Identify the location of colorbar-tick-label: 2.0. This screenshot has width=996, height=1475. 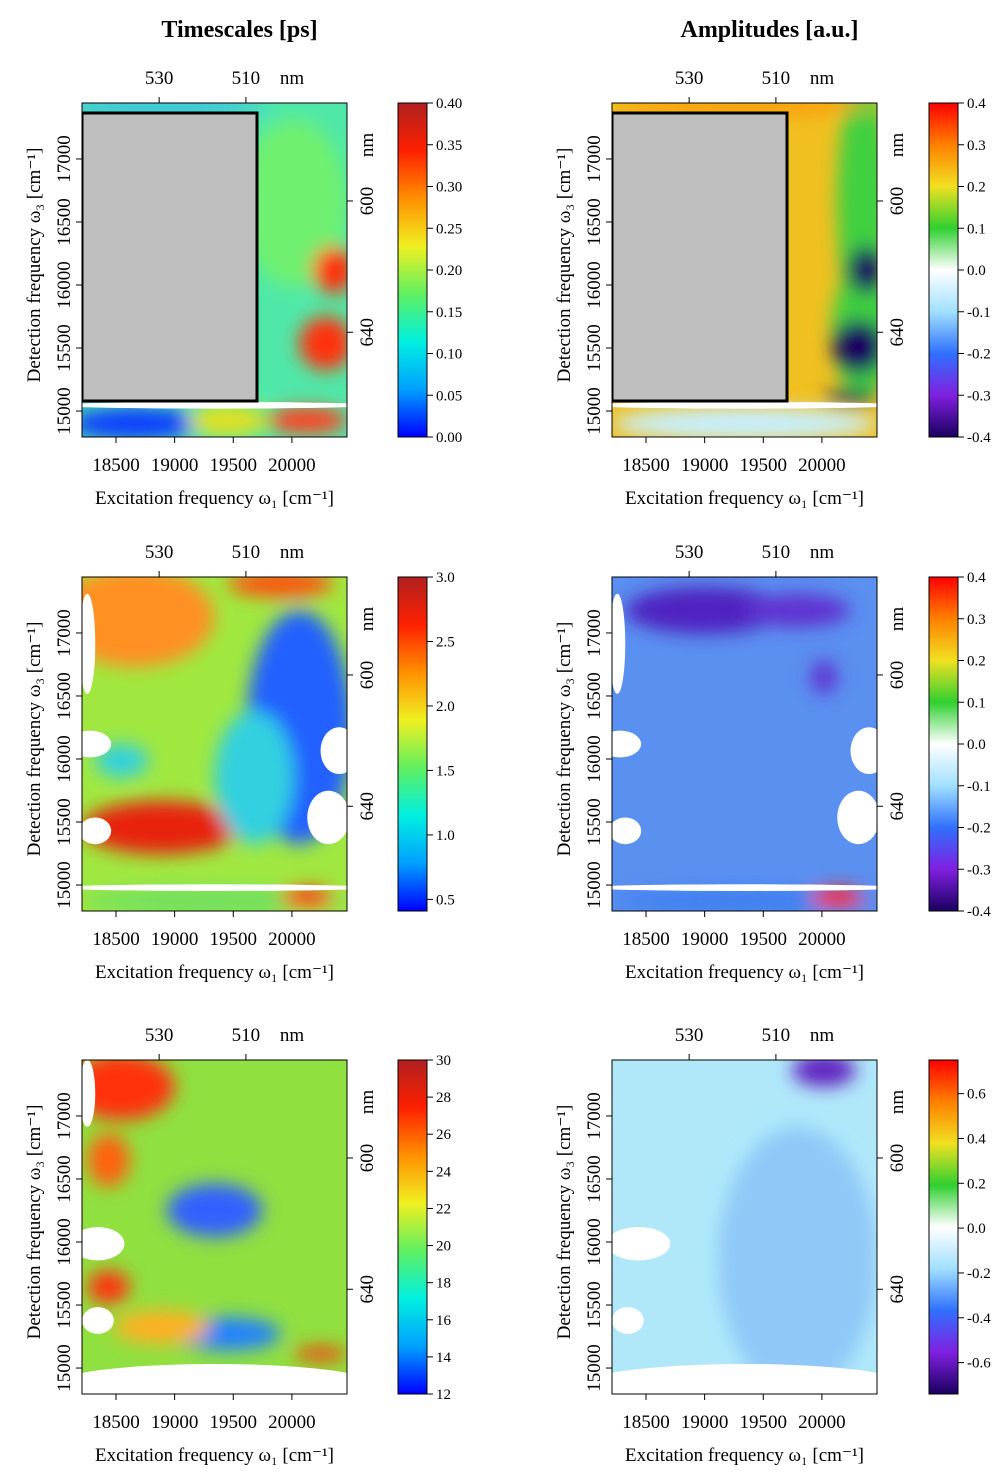
(445, 707).